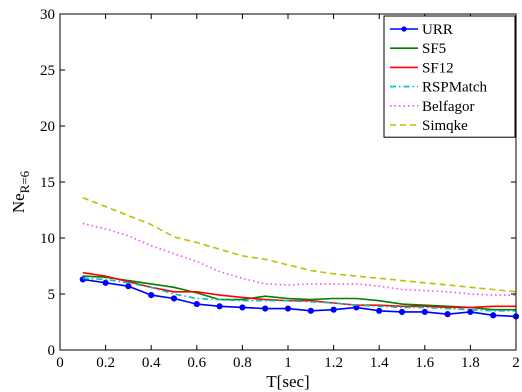  What do you see at coordinates (47, 127) in the screenshot?
I see `y-tick-label: 20` at bounding box center [47, 127].